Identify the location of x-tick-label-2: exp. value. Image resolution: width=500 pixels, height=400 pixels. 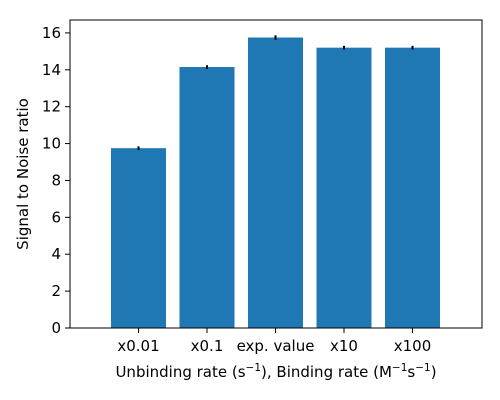
(276, 346).